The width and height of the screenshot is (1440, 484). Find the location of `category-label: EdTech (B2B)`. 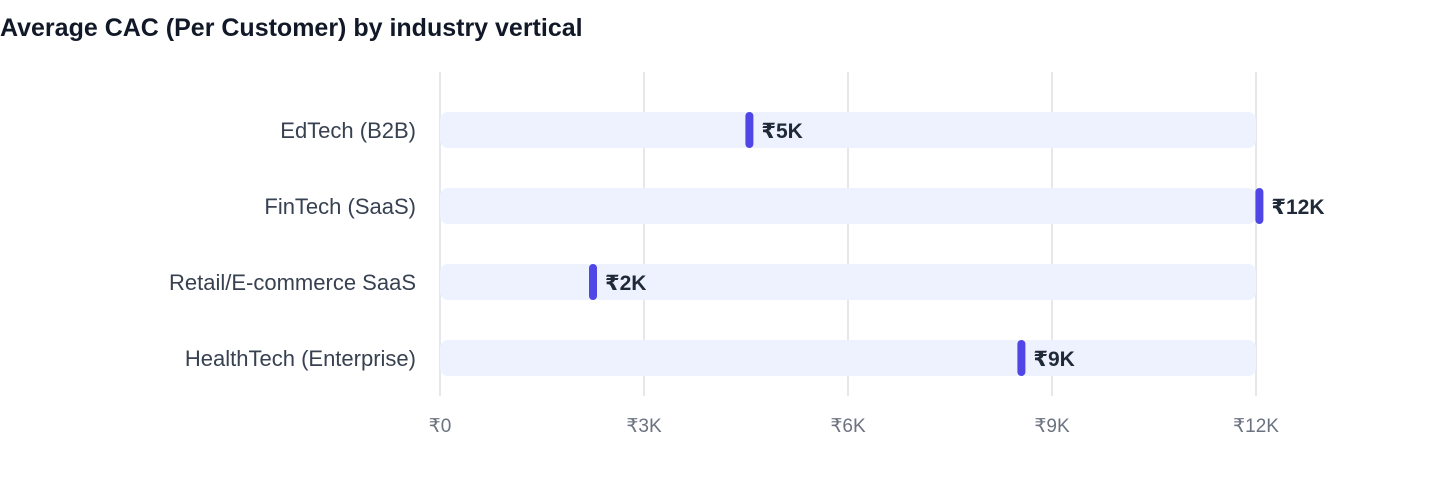

category-label: EdTech (B2B) is located at coordinates (348, 130).